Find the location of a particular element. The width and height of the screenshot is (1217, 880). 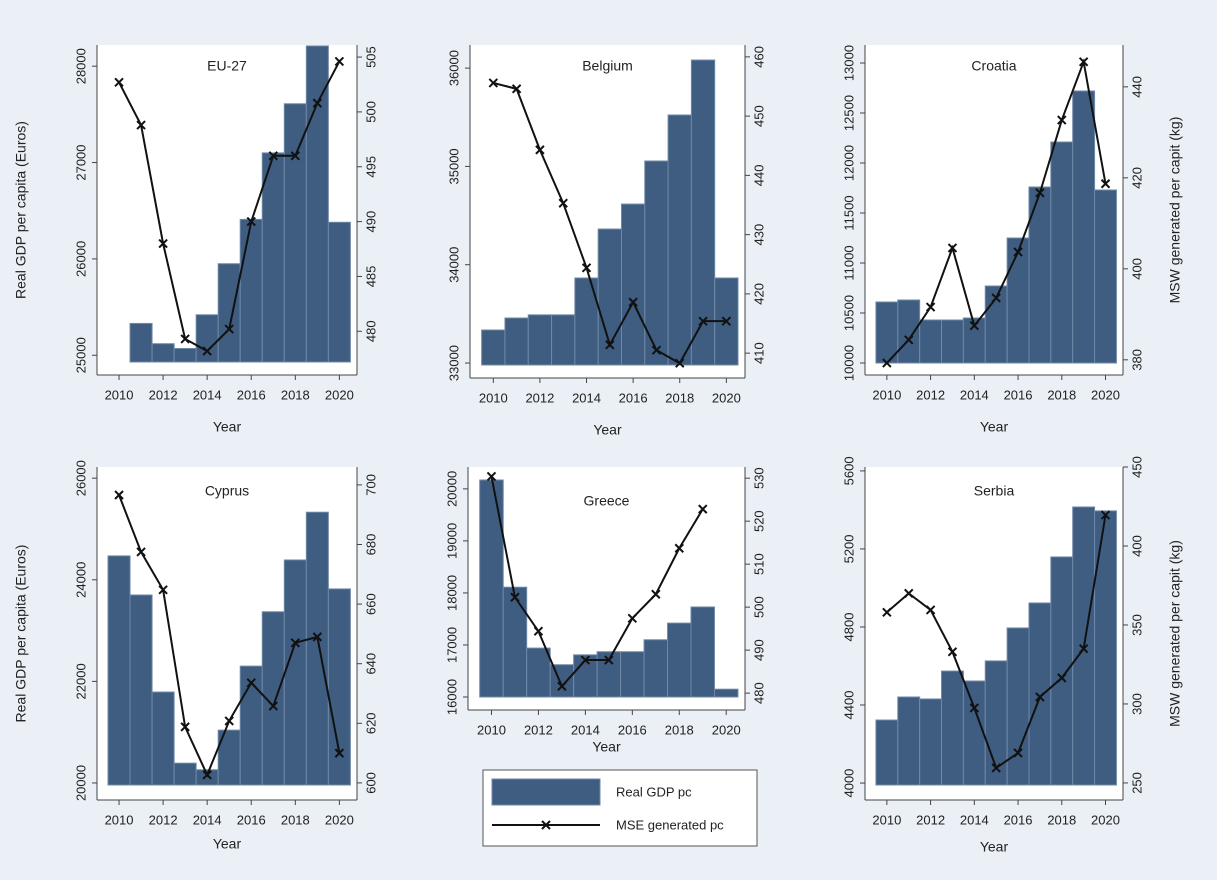

legend-label: MSE generated pc is located at coordinates (670, 824).